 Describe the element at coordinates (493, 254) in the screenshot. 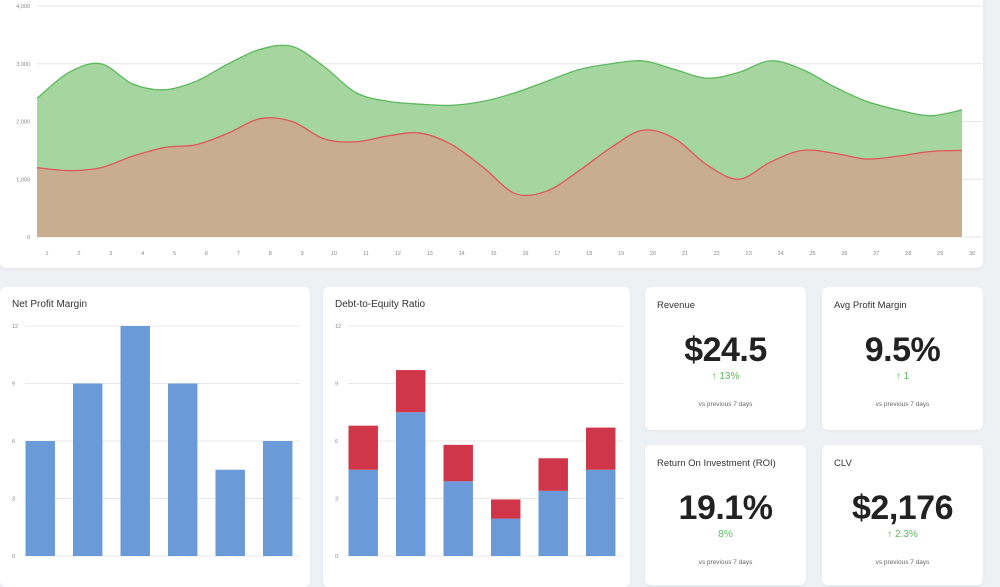

I see `x-tick-label: 15` at that location.